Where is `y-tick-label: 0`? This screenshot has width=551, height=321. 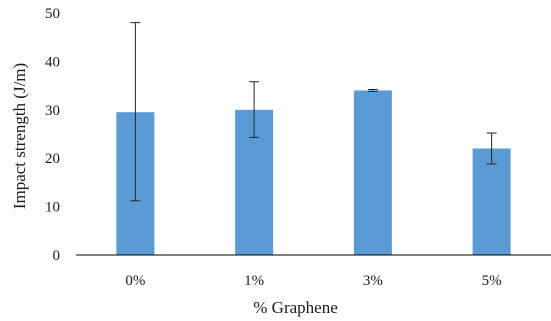 y-tick-label: 0 is located at coordinates (57, 256).